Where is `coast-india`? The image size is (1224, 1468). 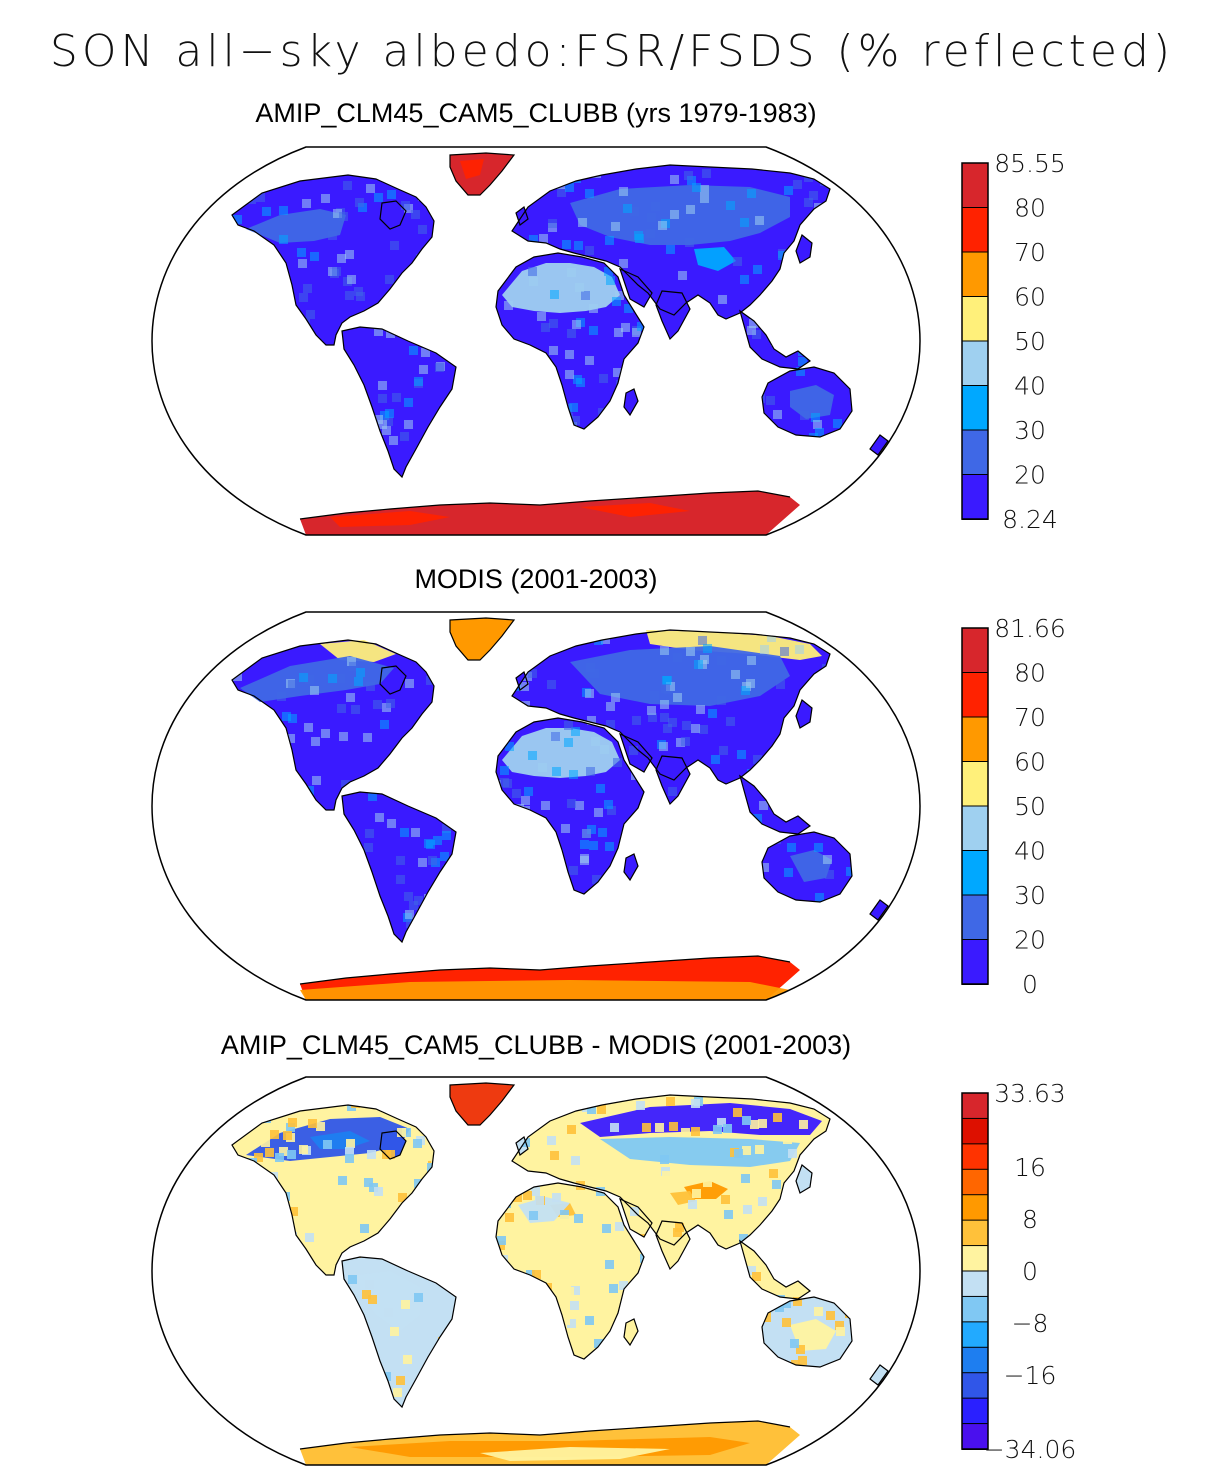
coast-india is located at coordinates (673, 1245).